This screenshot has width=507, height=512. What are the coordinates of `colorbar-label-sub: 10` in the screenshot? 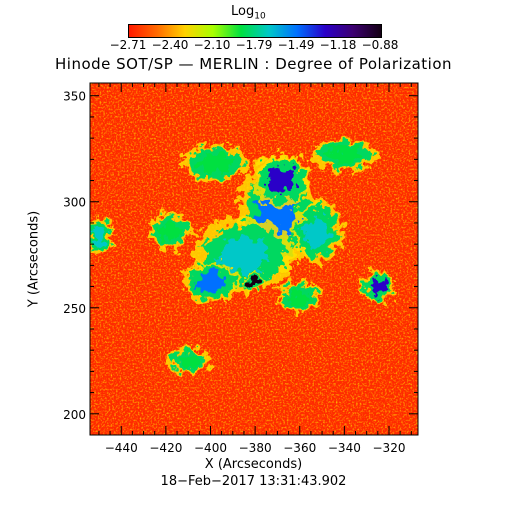 It's located at (260, 16).